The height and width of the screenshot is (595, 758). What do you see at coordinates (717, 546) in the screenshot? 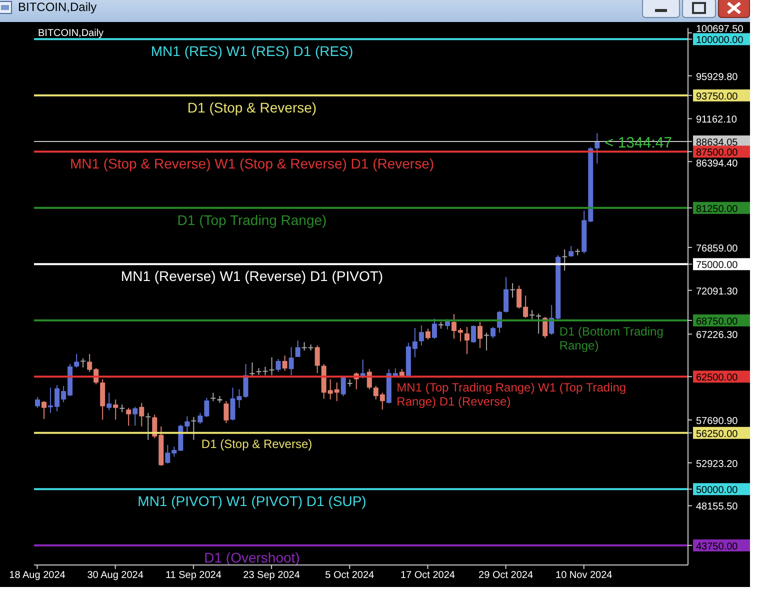
I see `y-tick-label: 43750.00` at bounding box center [717, 546].